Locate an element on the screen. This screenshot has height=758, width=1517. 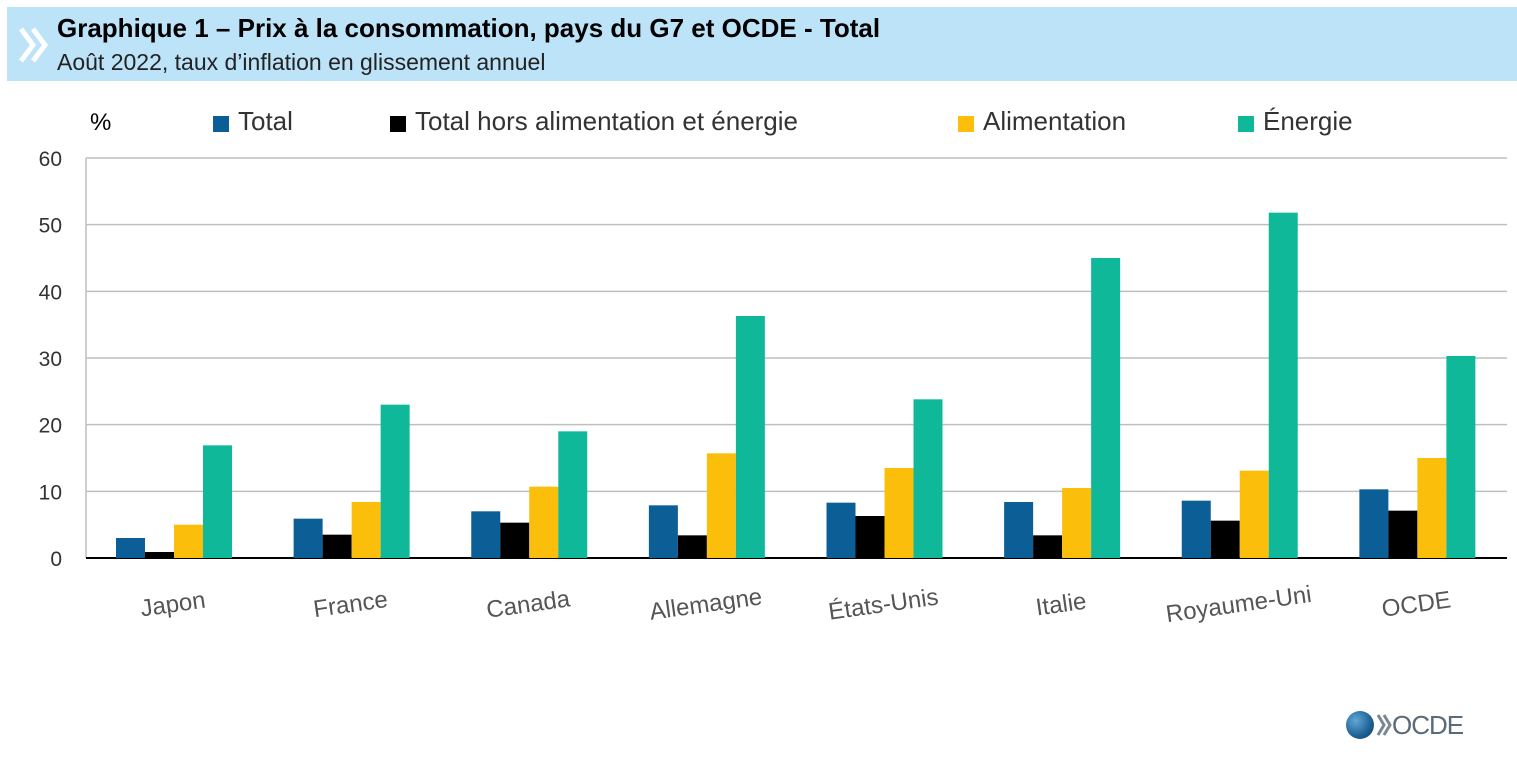
legend-label: Total is located at coordinates (265, 121).